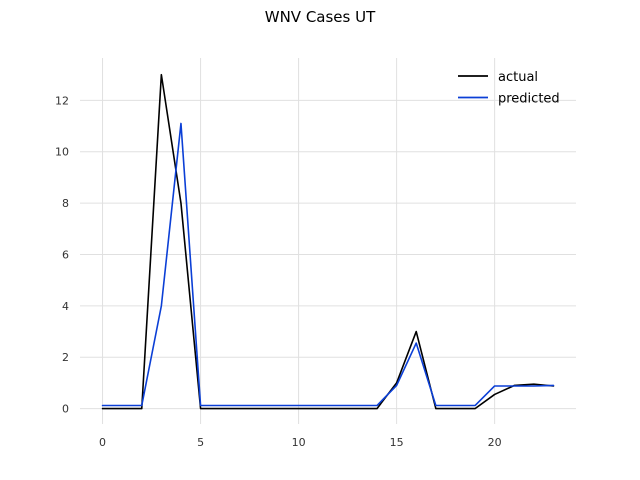  What do you see at coordinates (529, 99) in the screenshot?
I see `legend-label-predicted: predicted` at bounding box center [529, 99].